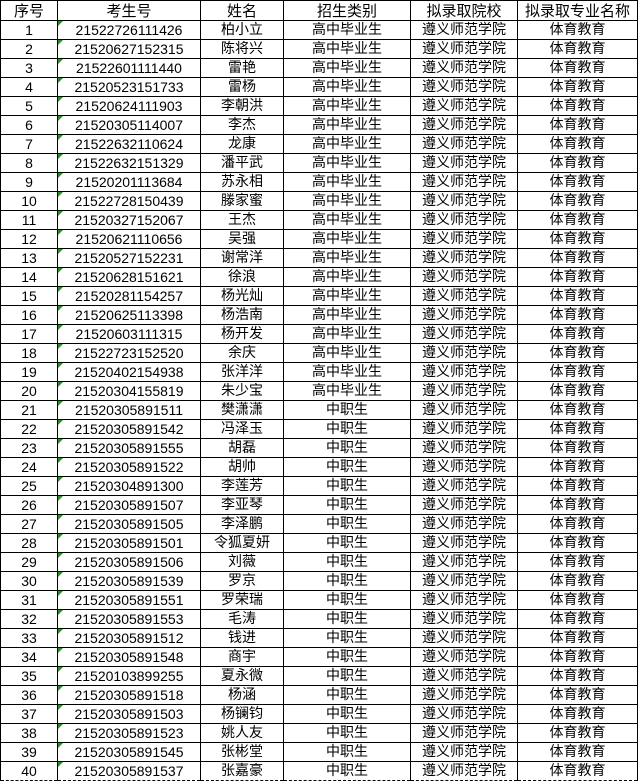 This screenshot has height=784, width=640. What do you see at coordinates (129, 182) in the screenshot?
I see `cell-exam-number: 21520201113684` at bounding box center [129, 182].